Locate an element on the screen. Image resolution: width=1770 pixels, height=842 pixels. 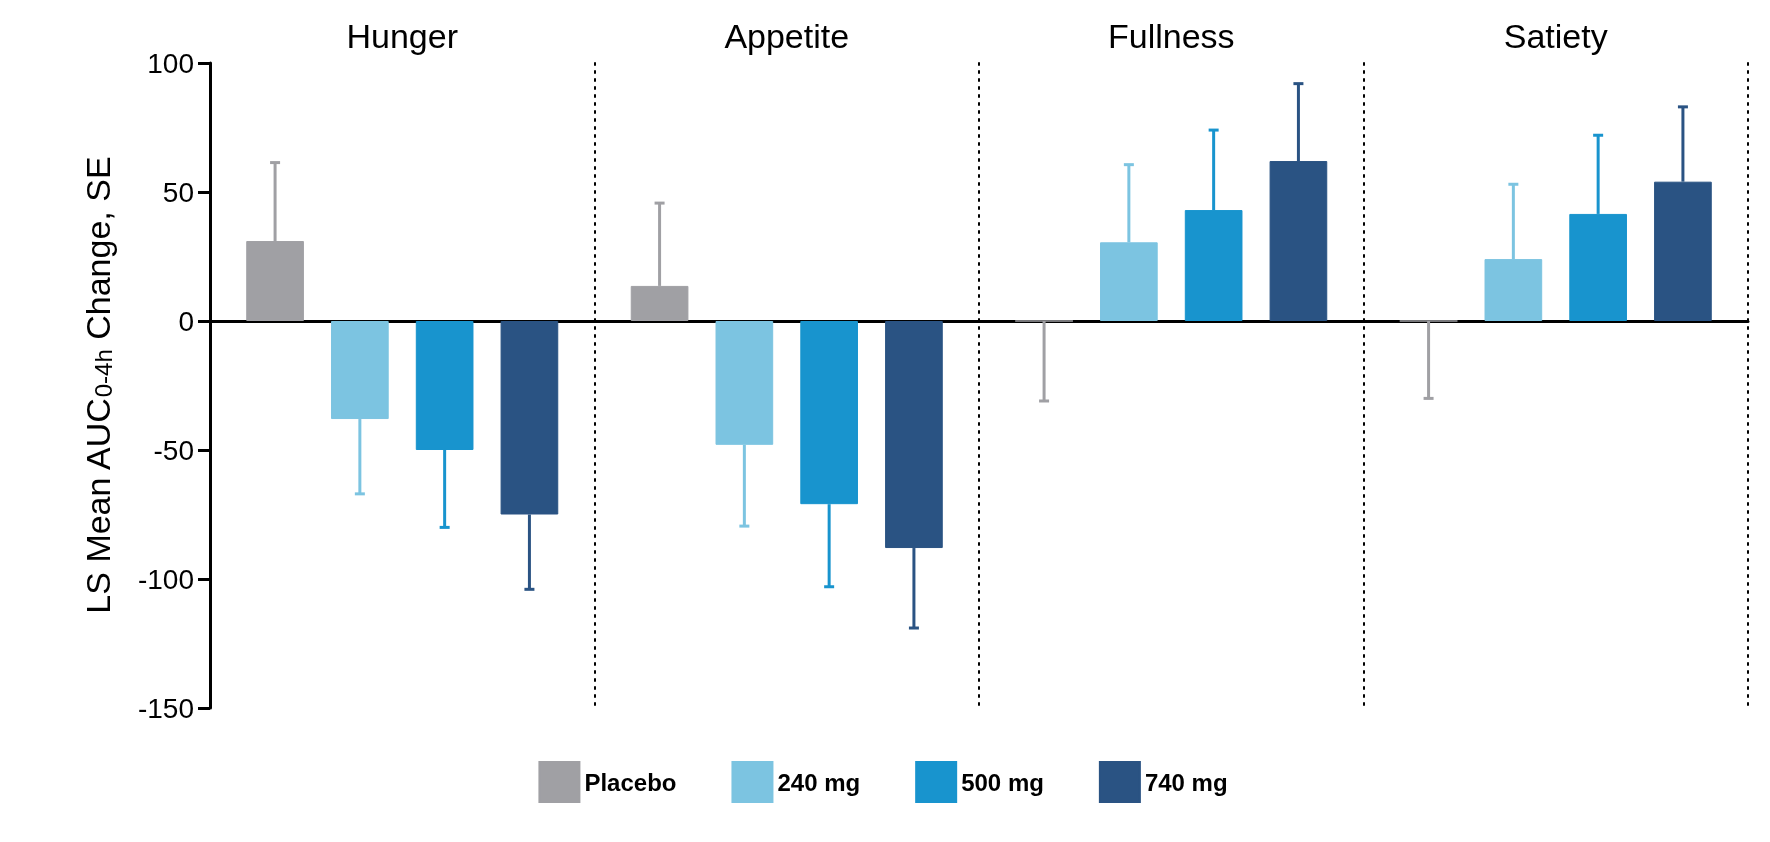
y-axis-title: LS Mean AUC0-4h Change, SE is located at coordinates (98, 385).